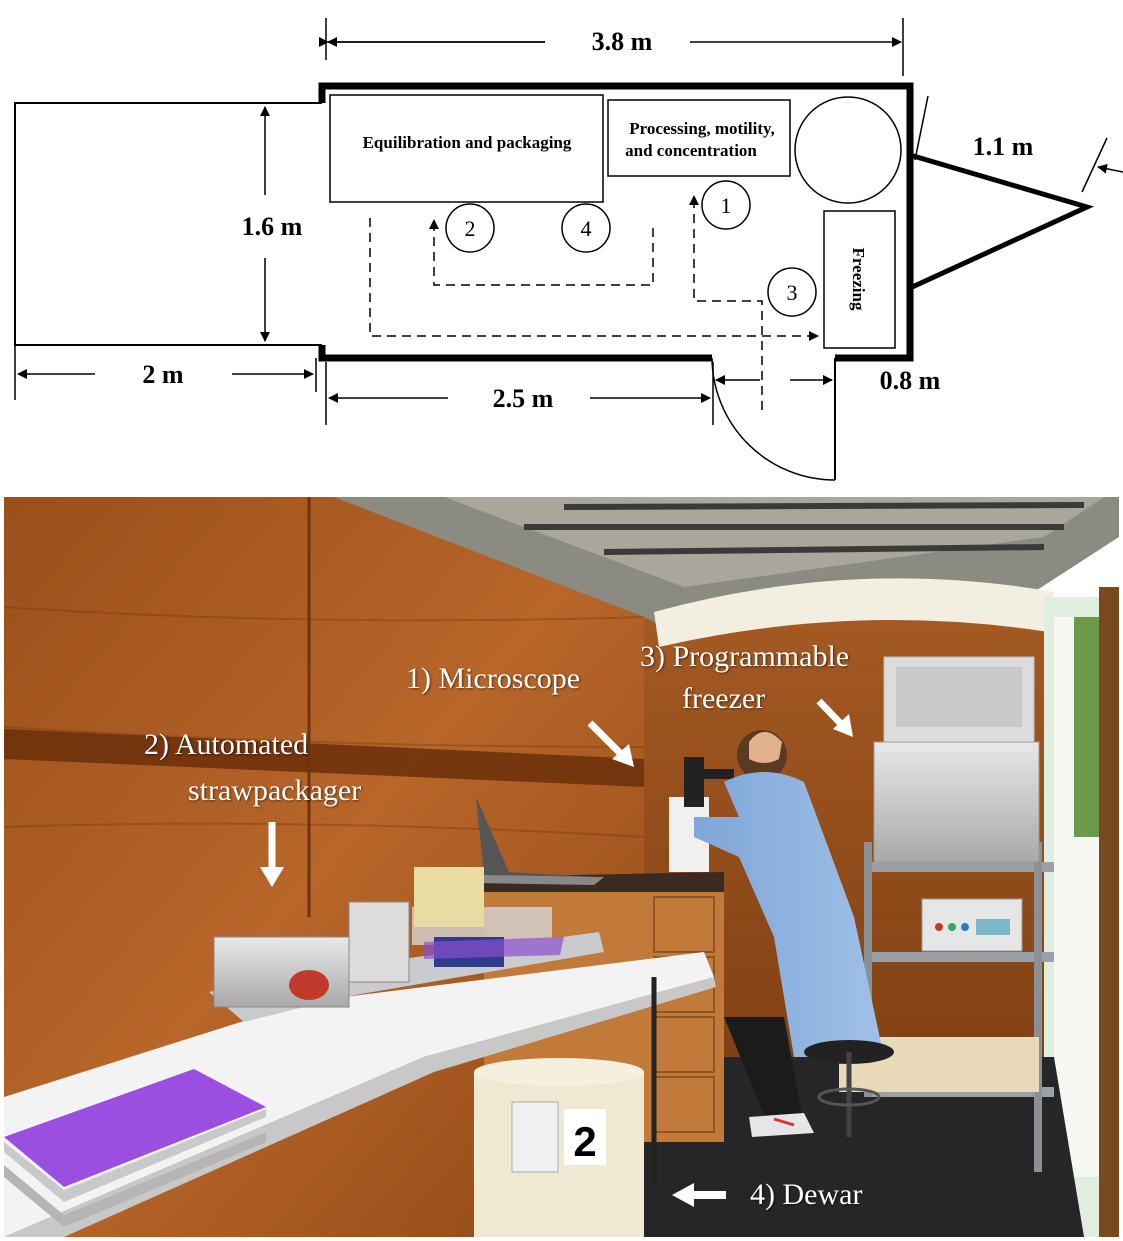 This screenshot has width=1123, height=1241. What do you see at coordinates (168, 224) in the screenshot?
I see `tow-vehicle-outline` at bounding box center [168, 224].